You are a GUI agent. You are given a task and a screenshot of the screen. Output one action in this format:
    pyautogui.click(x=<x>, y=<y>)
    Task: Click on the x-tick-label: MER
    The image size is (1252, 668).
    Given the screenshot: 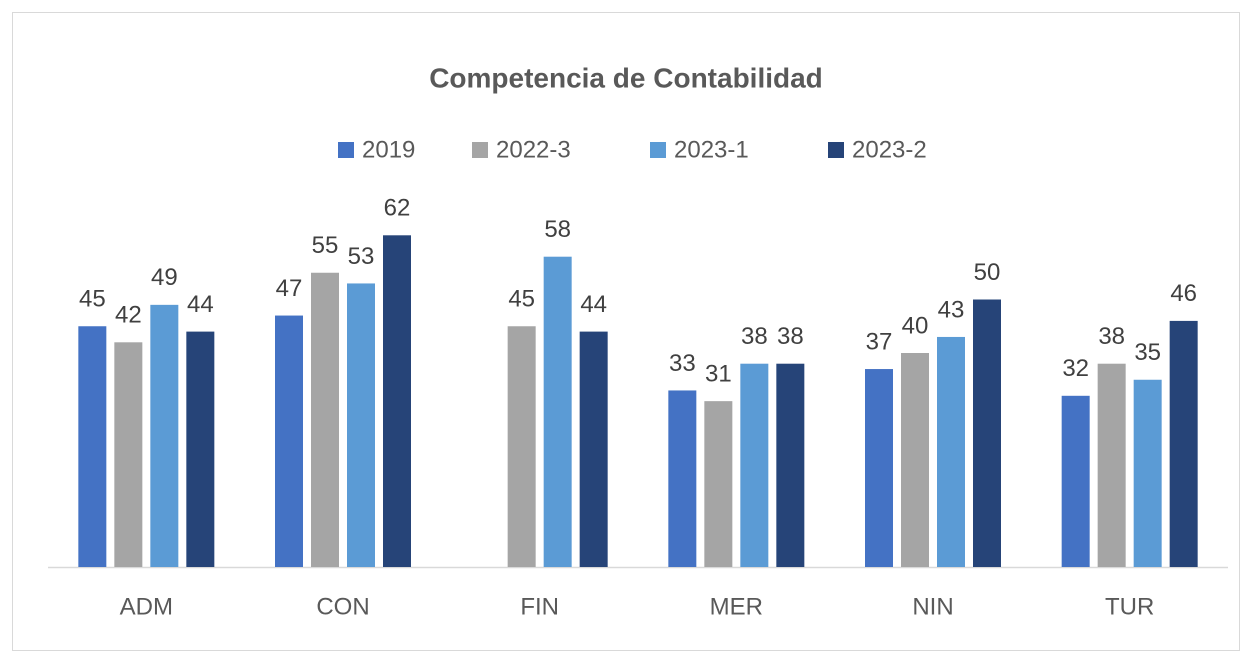 What is the action you would take?
    pyautogui.click(x=736, y=606)
    